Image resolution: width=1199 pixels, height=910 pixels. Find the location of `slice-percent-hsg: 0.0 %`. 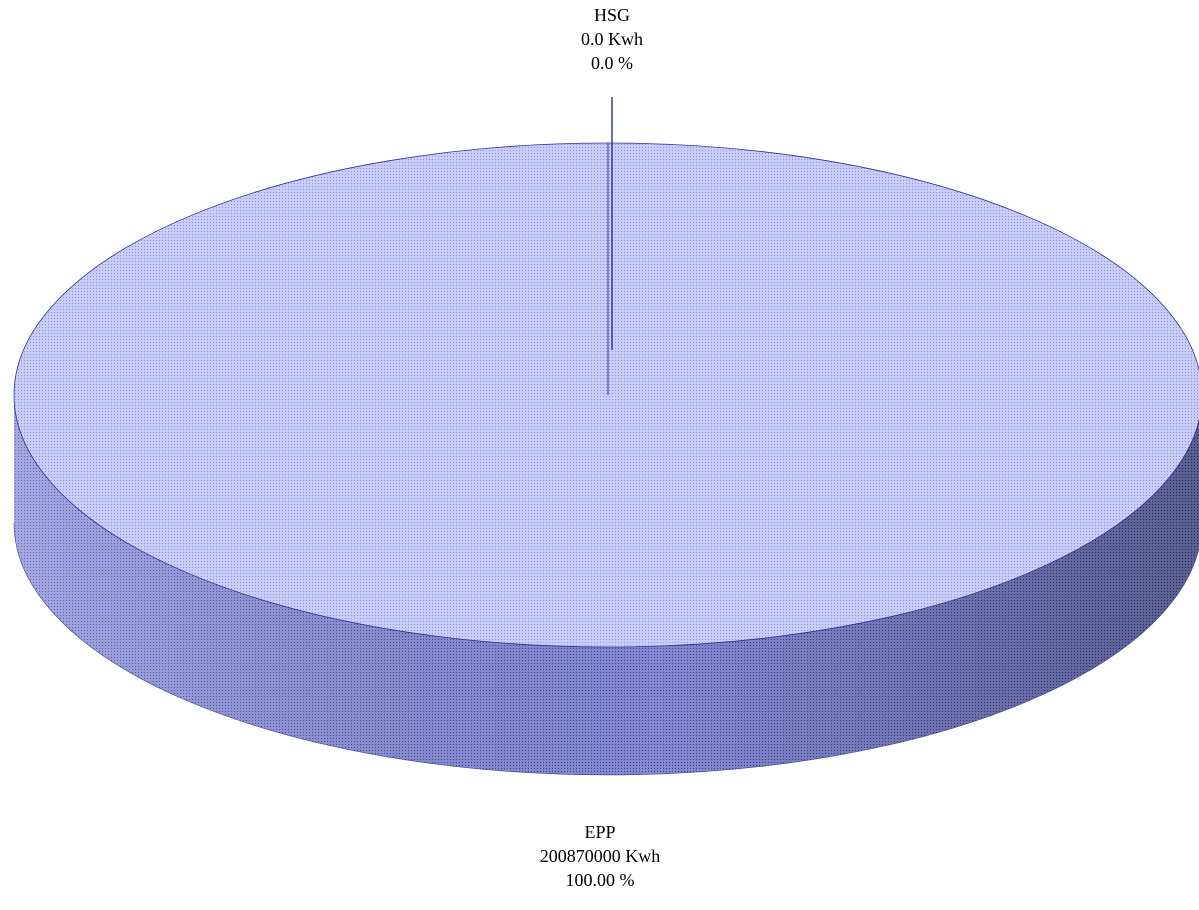

slice-percent-hsg: 0.0 % is located at coordinates (612, 63).